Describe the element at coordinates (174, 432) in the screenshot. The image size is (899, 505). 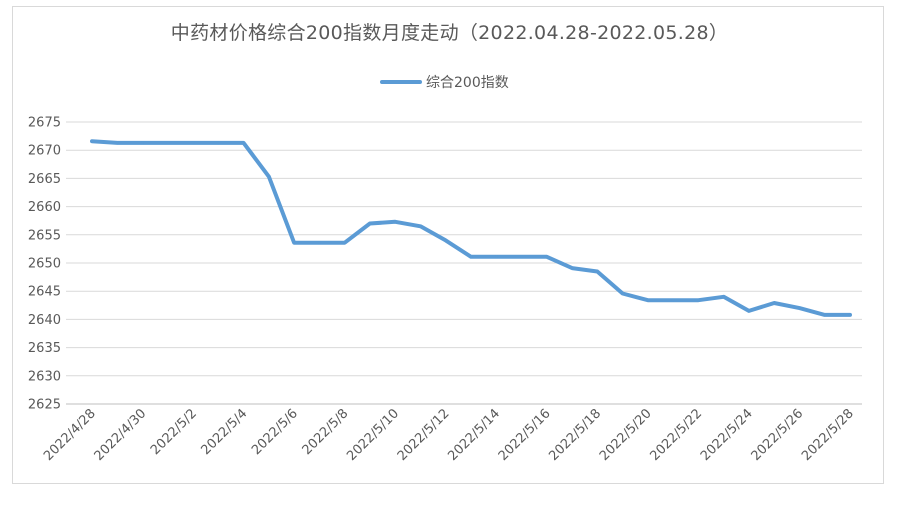
I see `x-tick-label: 2022/5/2` at that location.